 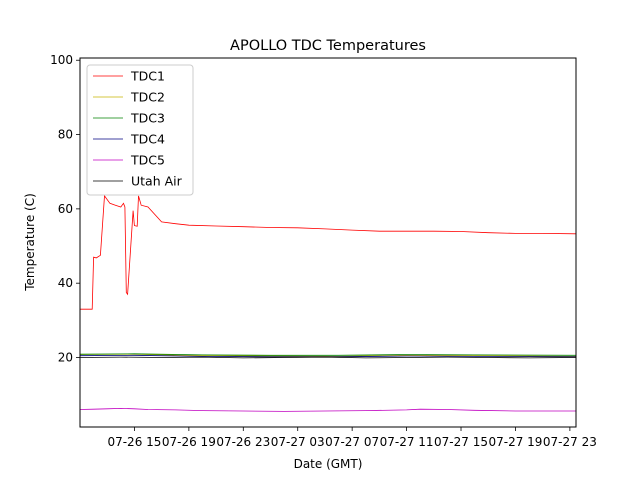 I want to click on x-tick-label: 07-27 23, so click(x=570, y=442).